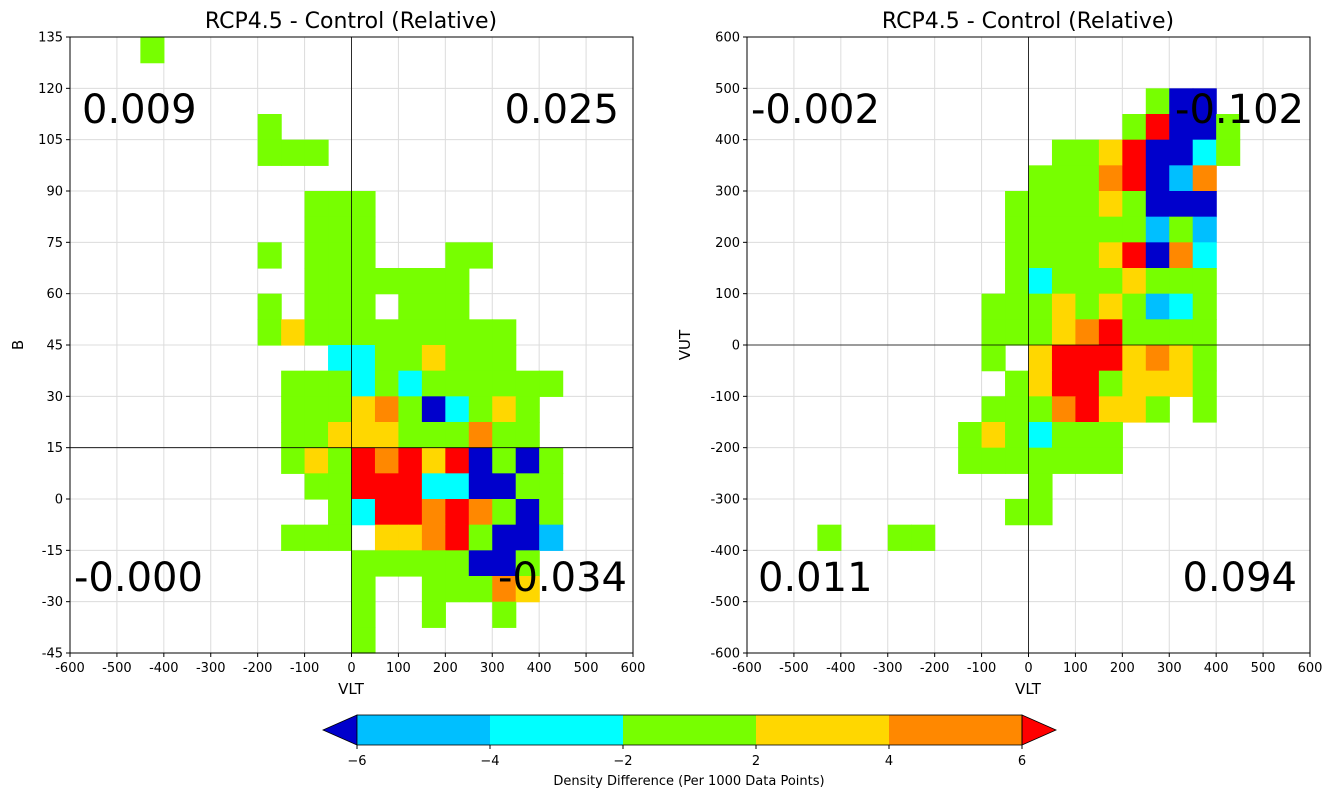 The image size is (1332, 799). I want to click on left-x-axis-label: VLT, so click(351, 689).